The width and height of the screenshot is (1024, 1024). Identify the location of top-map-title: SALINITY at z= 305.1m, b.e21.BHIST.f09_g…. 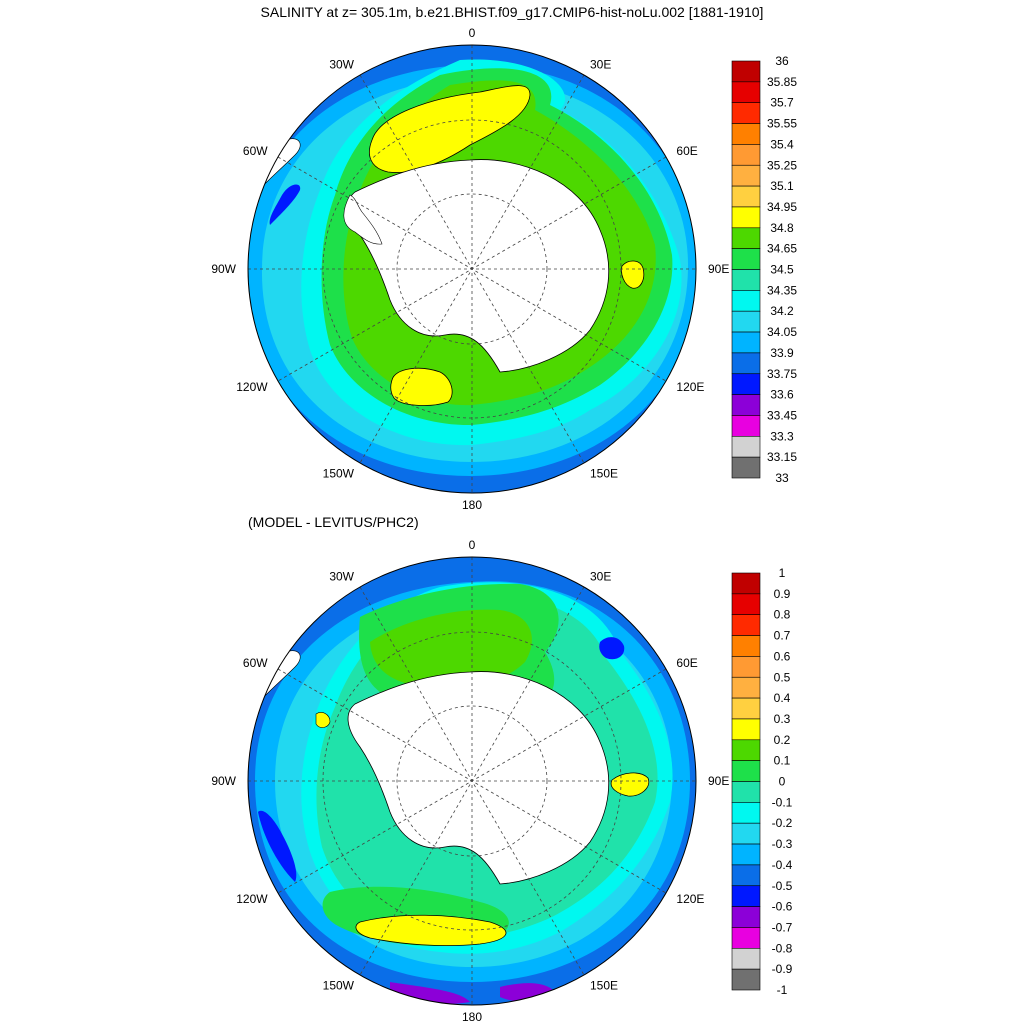
(512, 12).